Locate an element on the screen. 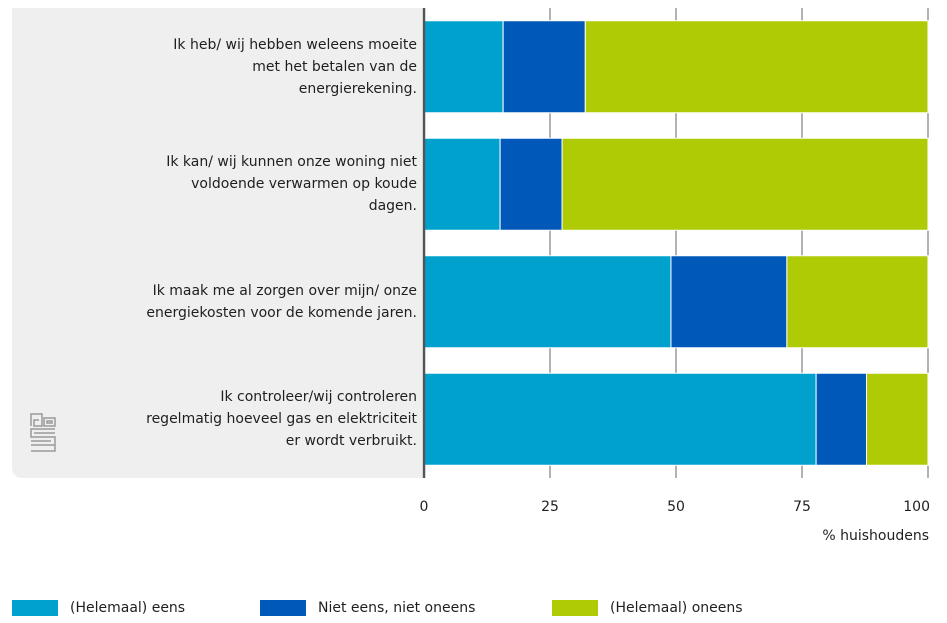  legend-item-2: Niet eens, niet oneens is located at coordinates (367, 608).